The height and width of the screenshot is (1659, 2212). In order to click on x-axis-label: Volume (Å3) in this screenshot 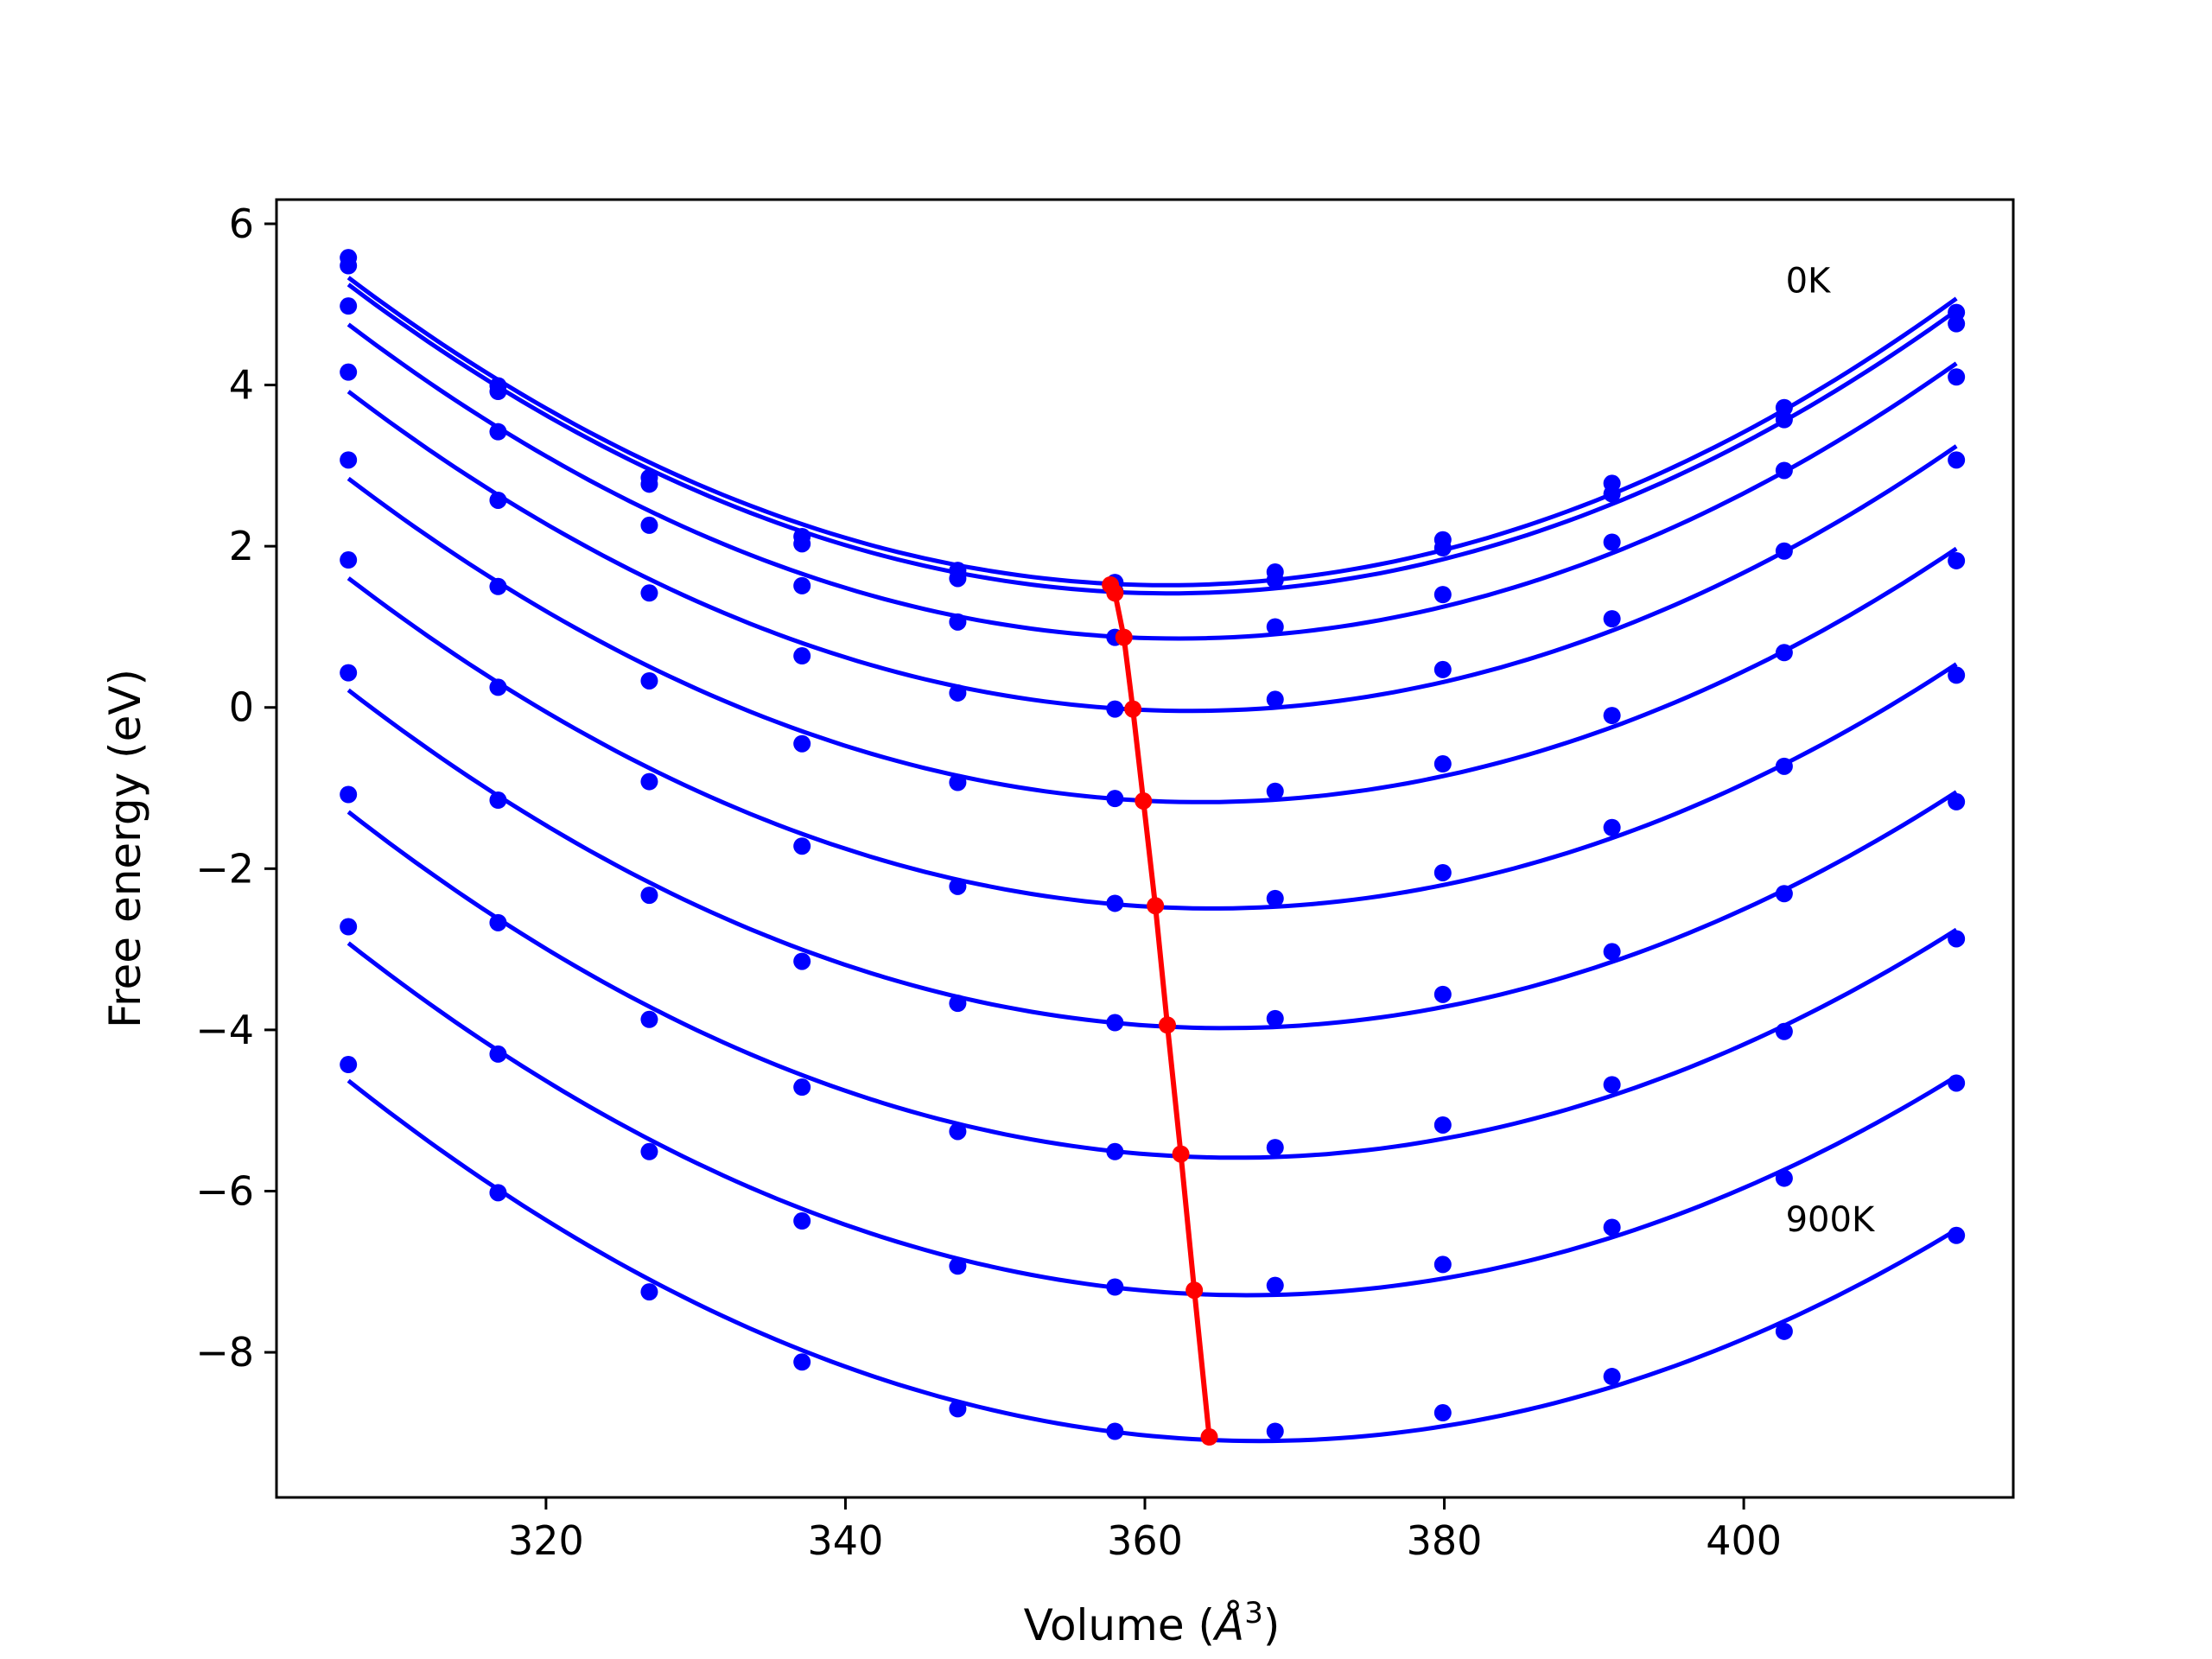, I will do `click(1152, 1623)`.